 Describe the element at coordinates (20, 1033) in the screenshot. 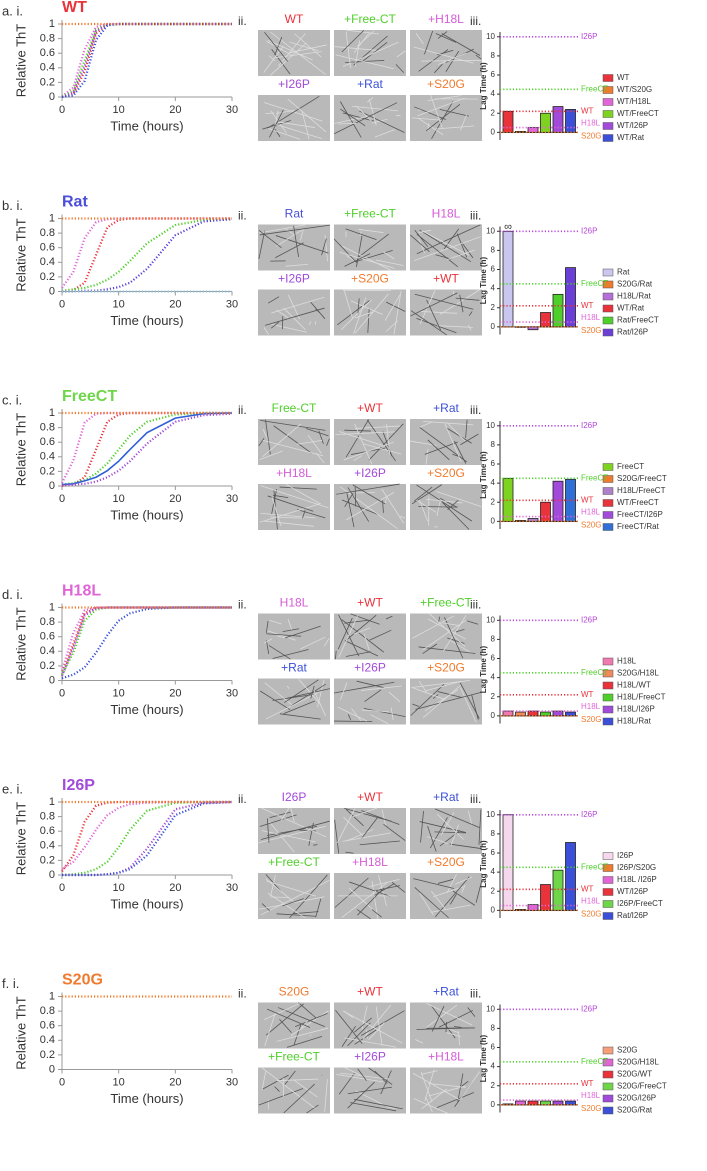

I see `y-axis-label: Relative ThT` at that location.